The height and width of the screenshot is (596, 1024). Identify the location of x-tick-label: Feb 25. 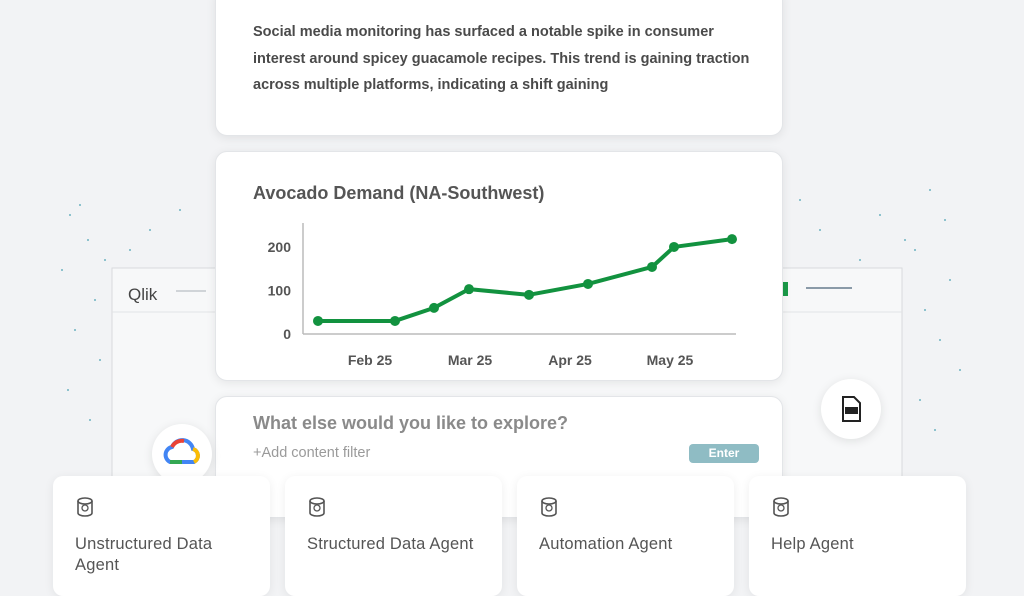
(370, 360).